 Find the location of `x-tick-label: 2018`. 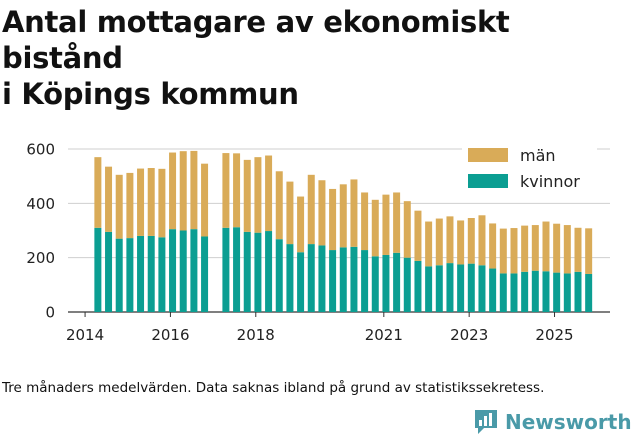

x-tick-label: 2018 is located at coordinates (256, 335).